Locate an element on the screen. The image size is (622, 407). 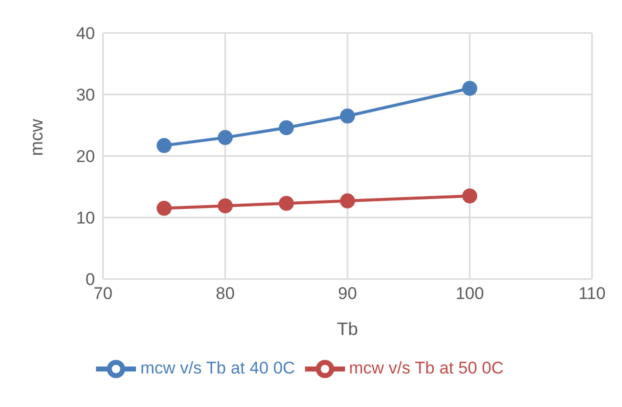
y-axis-title: mcw is located at coordinates (36, 137).